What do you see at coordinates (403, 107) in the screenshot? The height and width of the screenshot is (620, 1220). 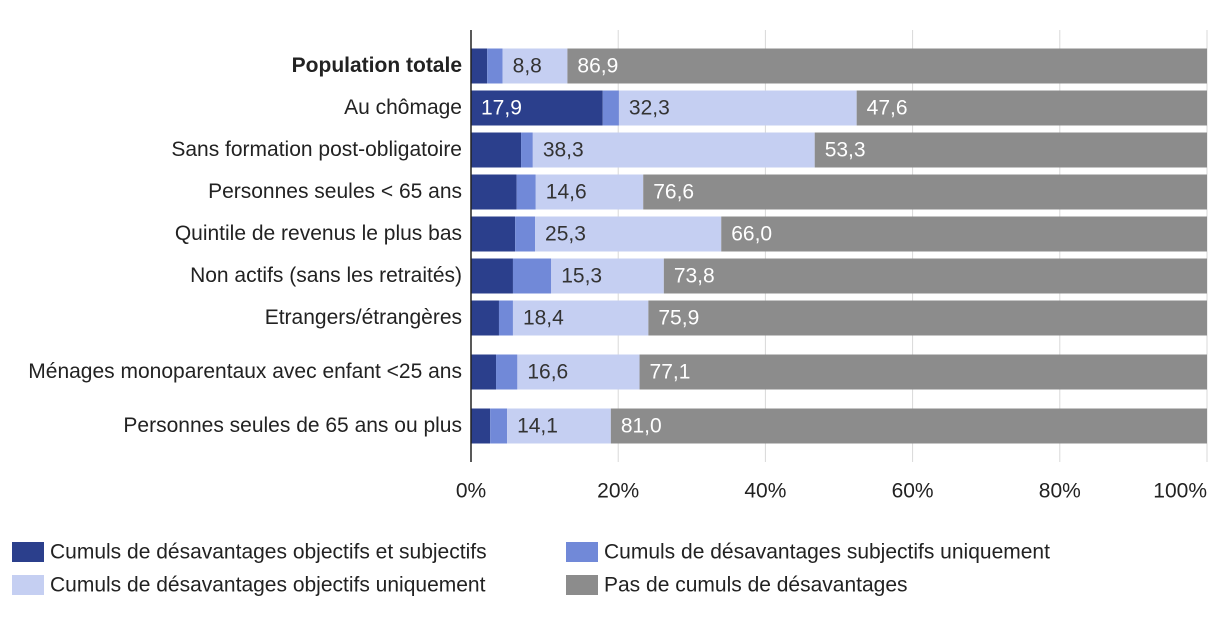 I see `category-label: Au chômage` at bounding box center [403, 107].